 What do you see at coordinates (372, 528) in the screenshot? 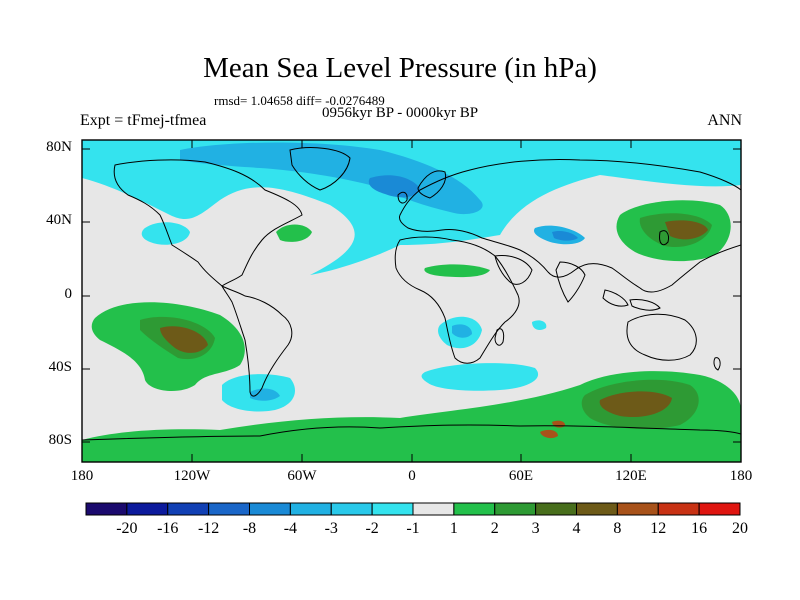
I see `colorbar-label: -2` at bounding box center [372, 528].